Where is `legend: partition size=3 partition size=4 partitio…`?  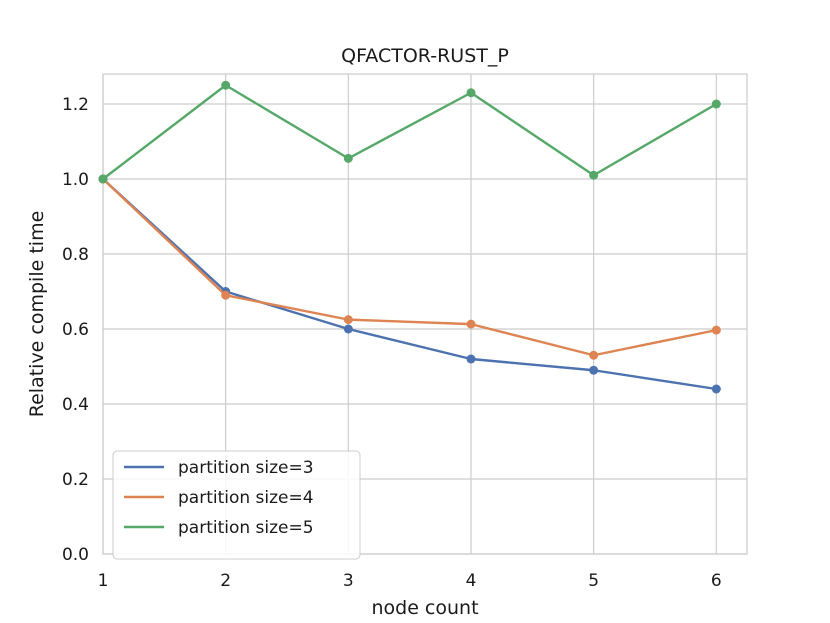
legend: partition size=3 partition size=4 partitio… is located at coordinates (236, 505).